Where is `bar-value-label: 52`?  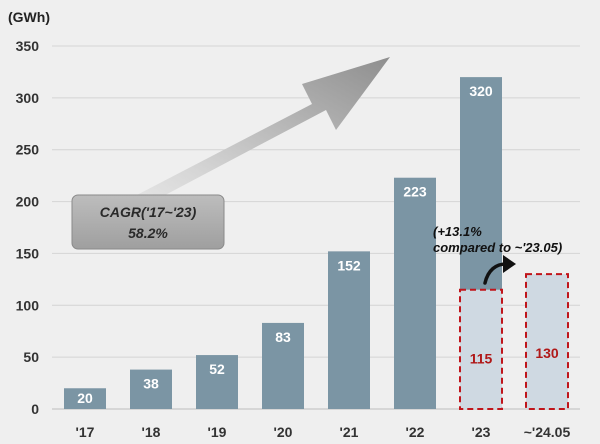
bar-value-label: 52 is located at coordinates (217, 369).